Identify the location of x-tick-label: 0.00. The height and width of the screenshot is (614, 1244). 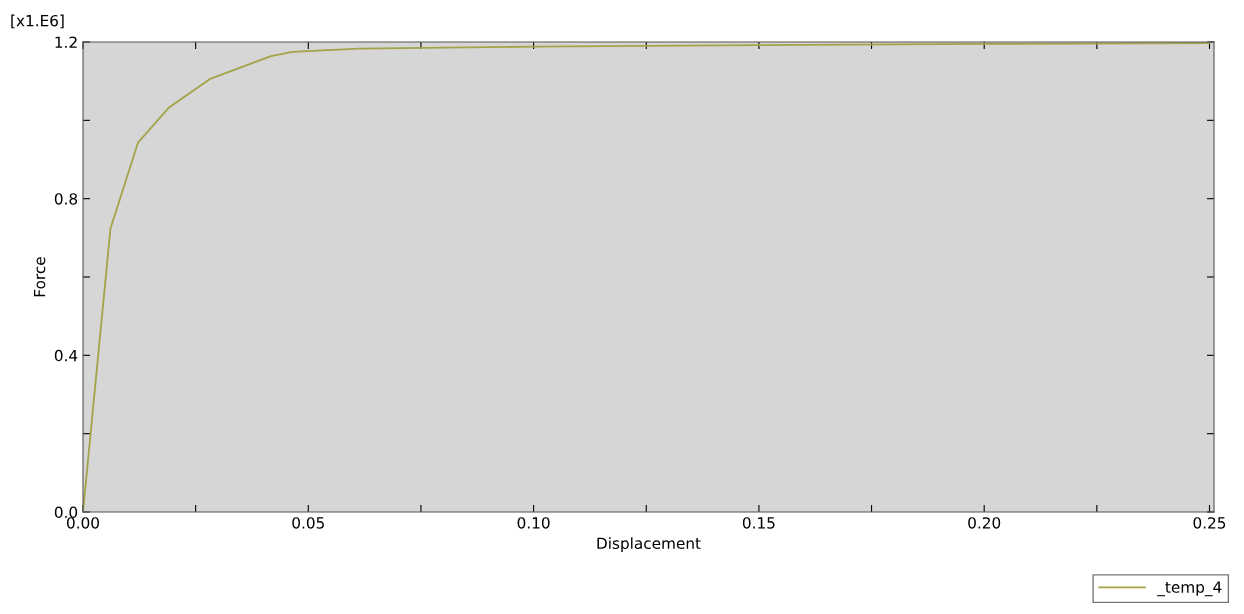
(83, 523).